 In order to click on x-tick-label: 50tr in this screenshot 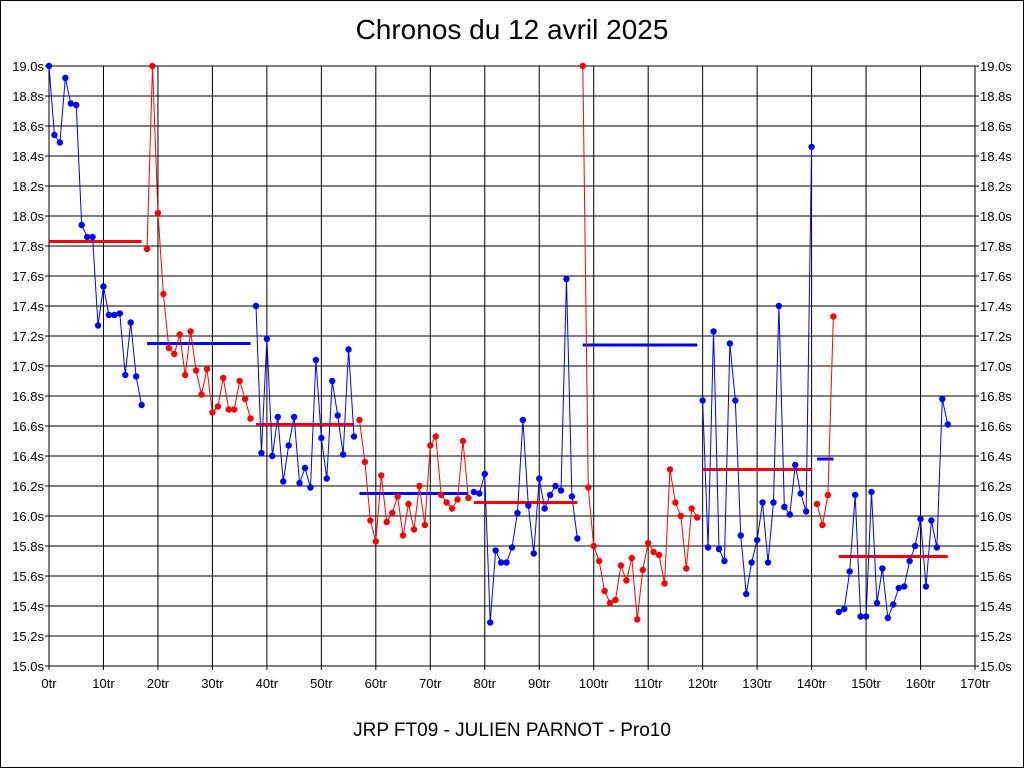, I will do `click(321, 683)`.